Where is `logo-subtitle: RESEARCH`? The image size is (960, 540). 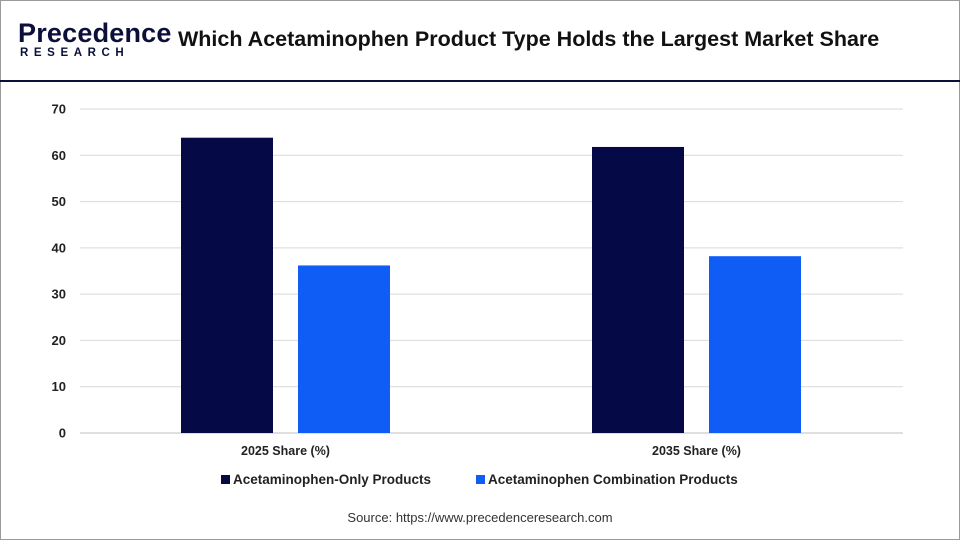 logo-subtitle: RESEARCH is located at coordinates (75, 53).